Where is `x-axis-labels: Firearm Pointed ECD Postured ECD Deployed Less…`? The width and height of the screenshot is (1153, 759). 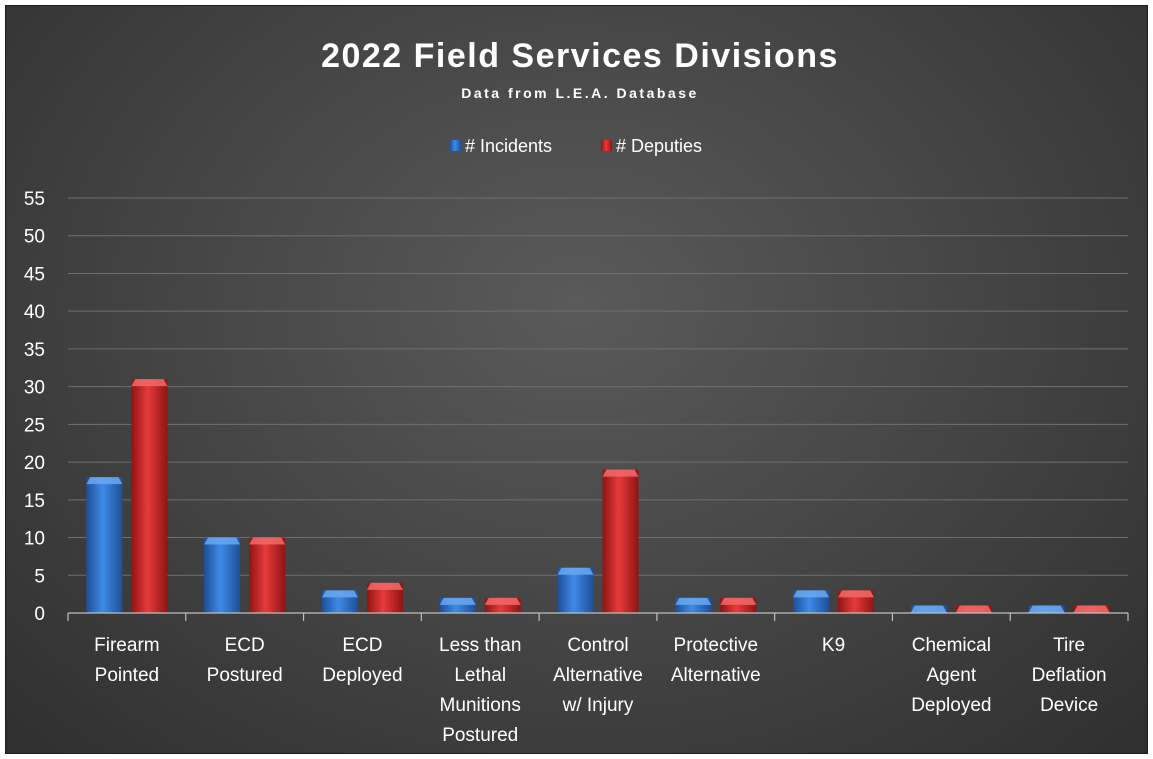
x-axis-labels: Firearm Pointed ECD Postured ECD Deployed Less… is located at coordinates (600, 690).